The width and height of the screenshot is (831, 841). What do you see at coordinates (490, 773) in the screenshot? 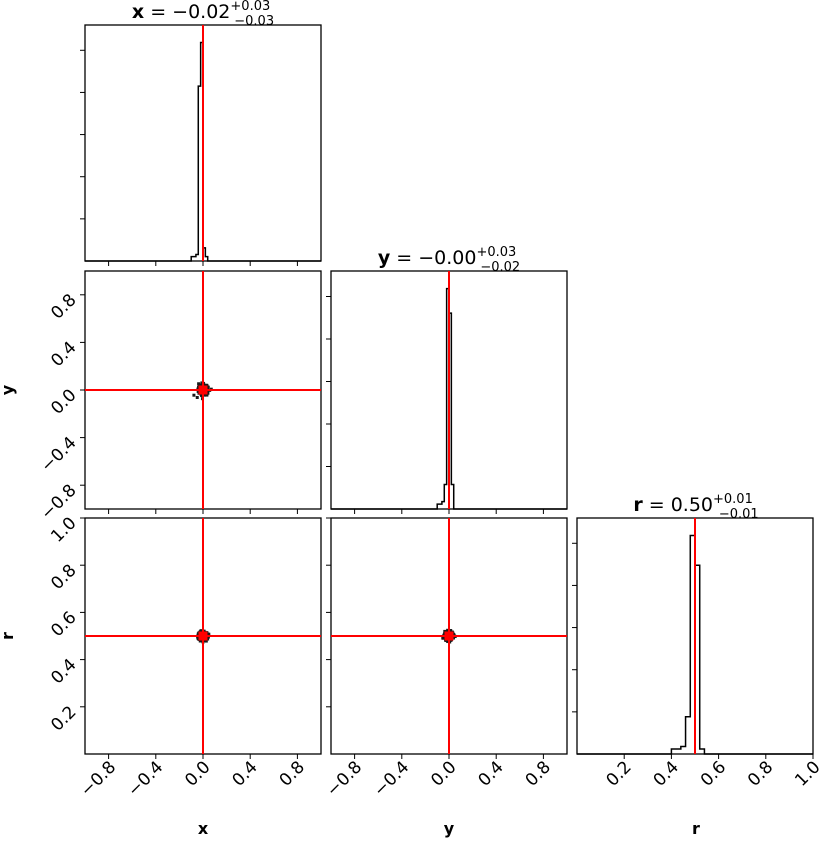
I see `xtick-label-y: 0.4` at bounding box center [490, 773].